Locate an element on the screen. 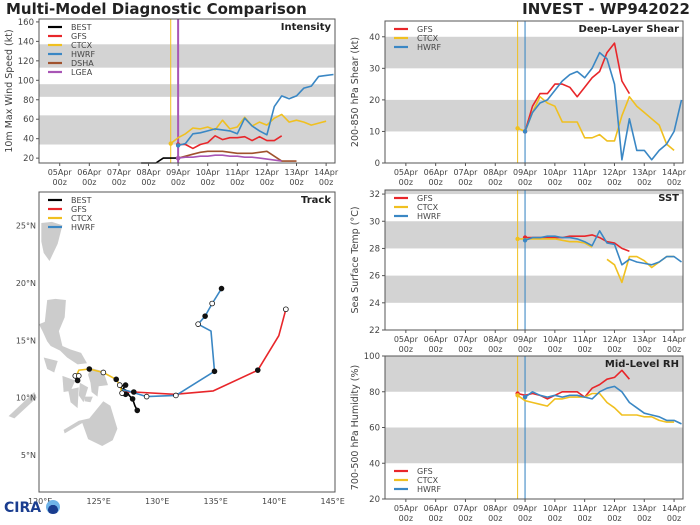 This screenshot has width=700, height=525. rh-chart is located at coordinates (533, 428).